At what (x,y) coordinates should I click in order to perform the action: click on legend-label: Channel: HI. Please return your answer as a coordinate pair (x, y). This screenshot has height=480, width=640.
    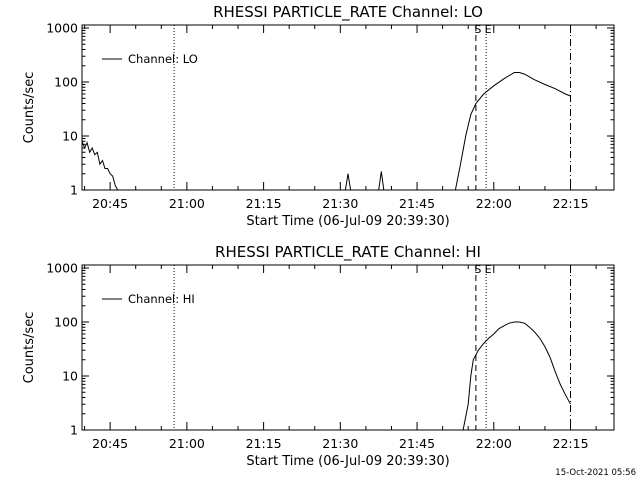
    Looking at the image, I should click on (161, 299).